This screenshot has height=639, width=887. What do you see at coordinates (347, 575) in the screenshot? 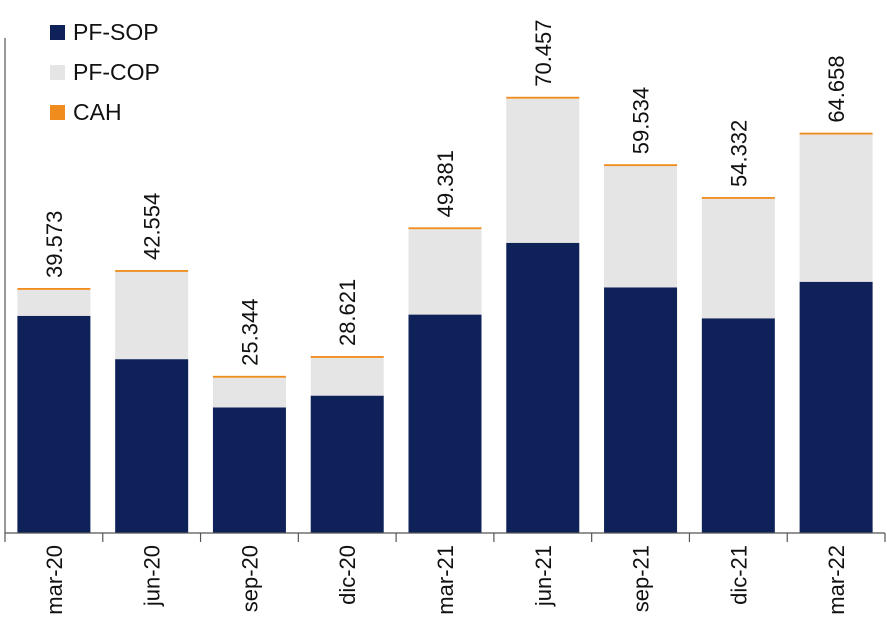
I see `x-tick-label-dic-20: dic-20` at bounding box center [347, 575].